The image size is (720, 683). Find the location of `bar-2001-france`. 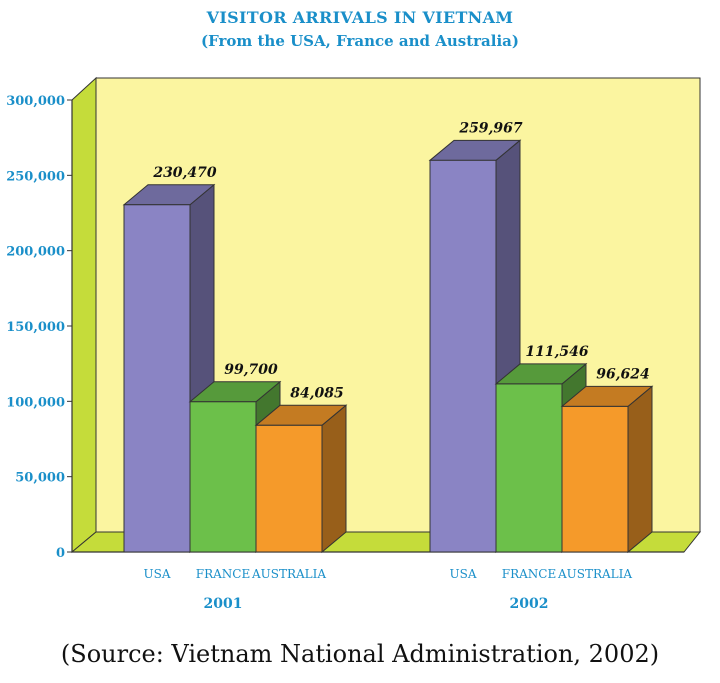

bar-2001-france is located at coordinates (223, 477).